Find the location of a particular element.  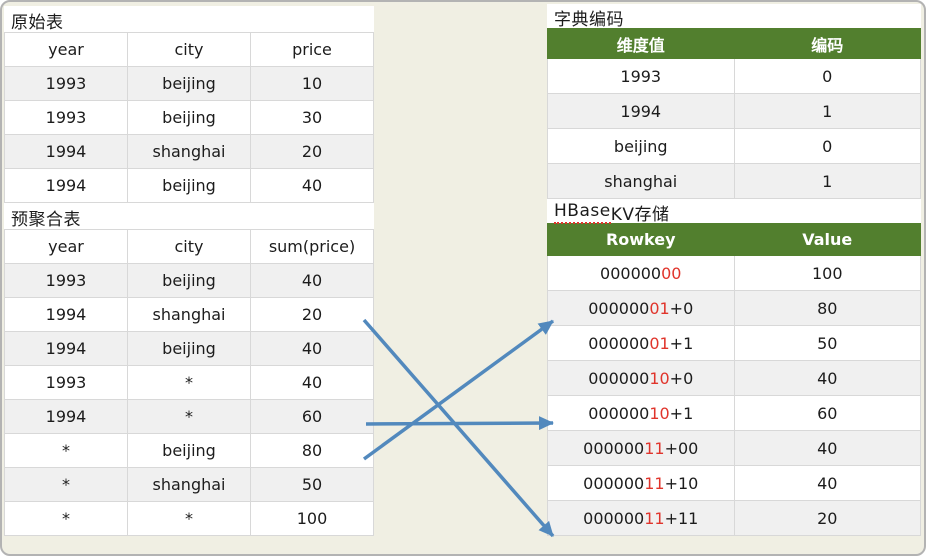

table-row: 1993 beijing 40 is located at coordinates (189, 280).